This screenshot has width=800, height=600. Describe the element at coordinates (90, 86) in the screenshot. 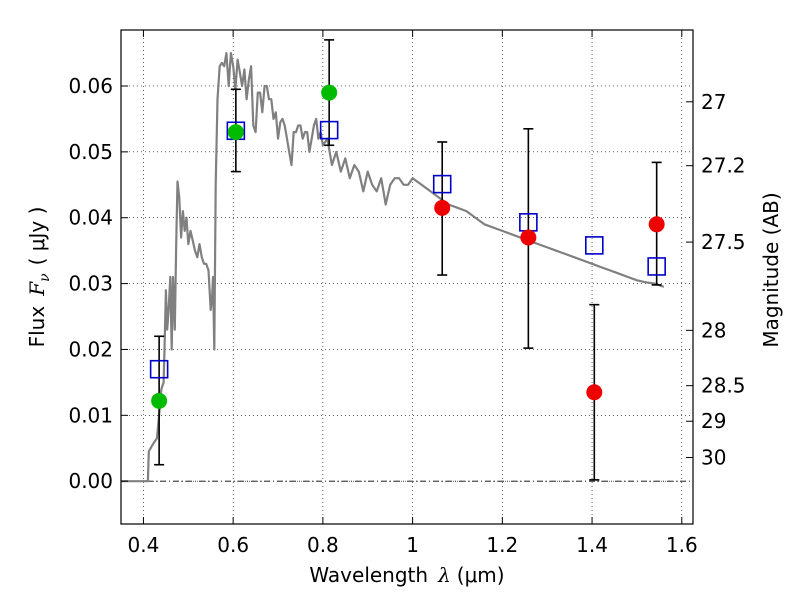

I see `y-tick-label: 0.06` at that location.